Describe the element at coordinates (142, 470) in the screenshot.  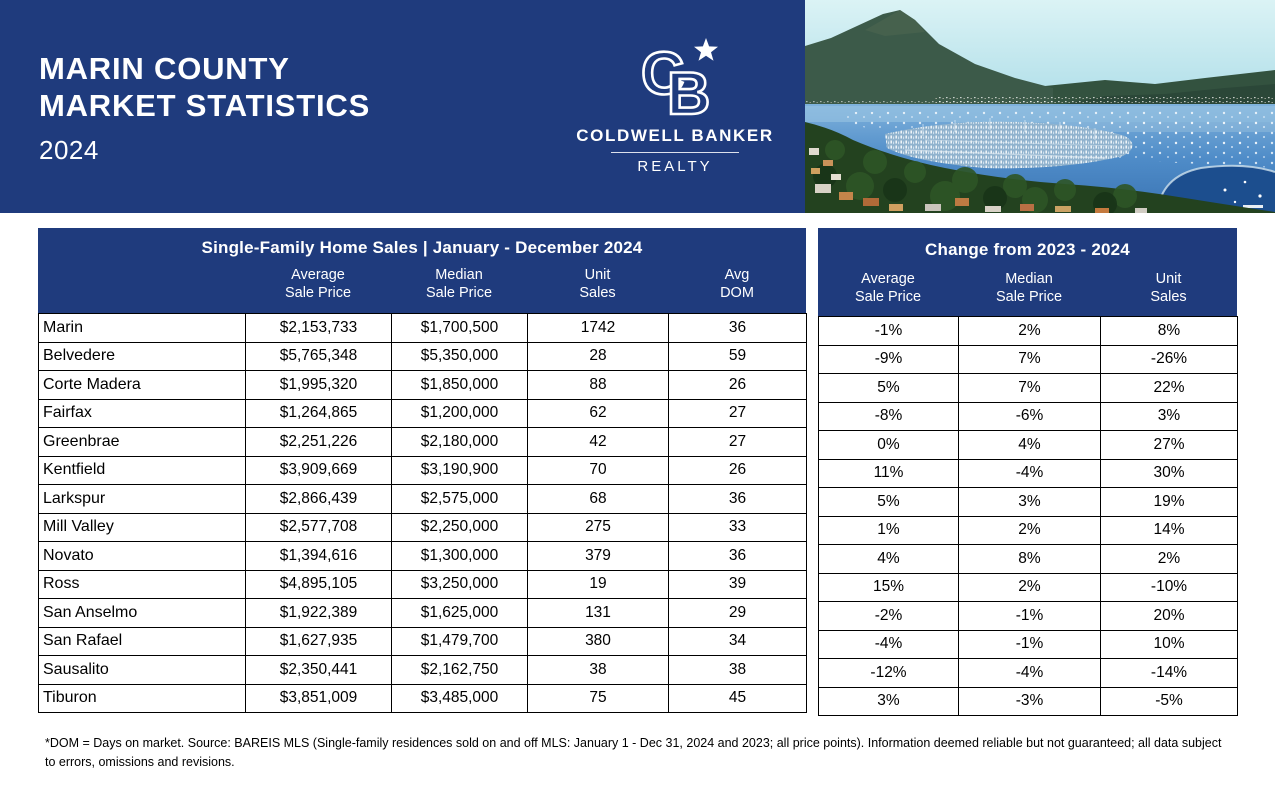
I see `city-cell: Kentfield` at that location.